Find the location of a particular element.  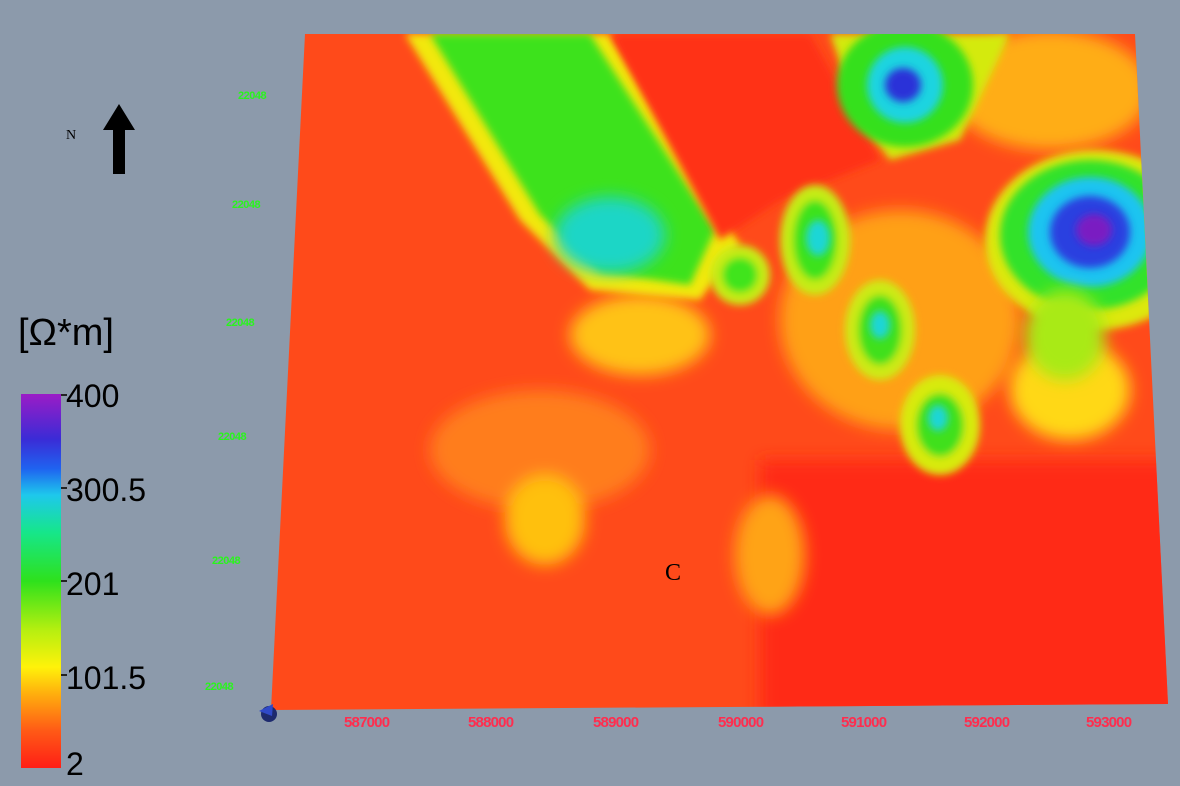

x-tick-label: 590000 is located at coordinates (741, 722).